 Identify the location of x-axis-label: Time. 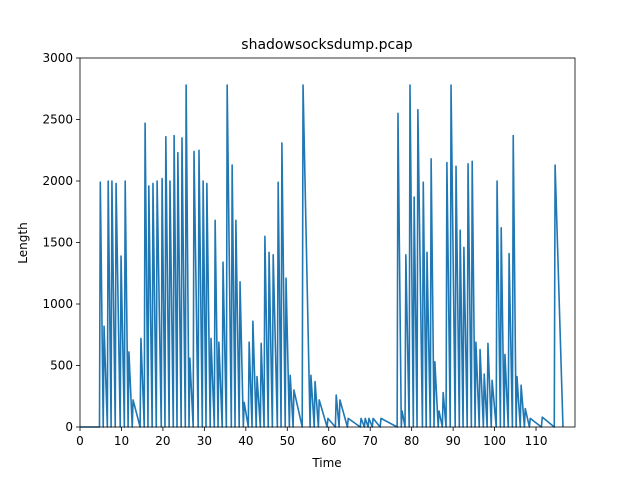
(326, 463).